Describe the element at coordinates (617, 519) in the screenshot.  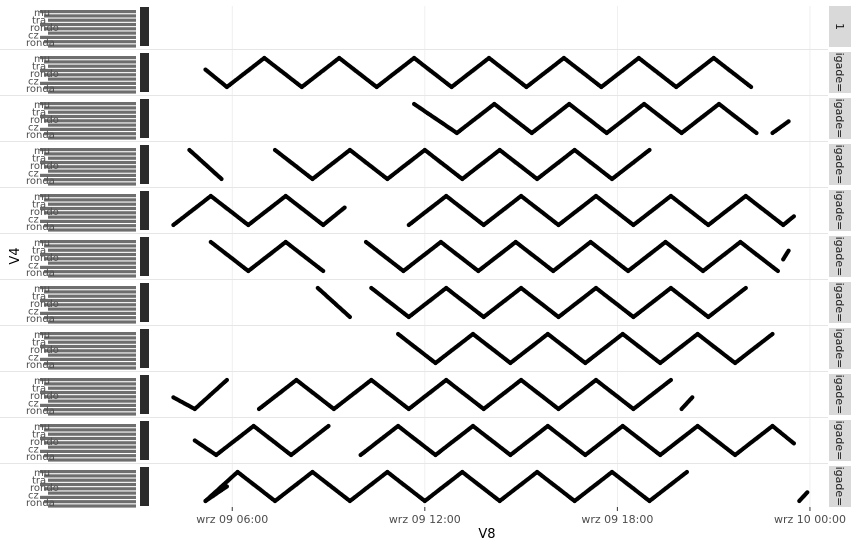
I see `x-tick-label: wrz 09 18:00` at that location.